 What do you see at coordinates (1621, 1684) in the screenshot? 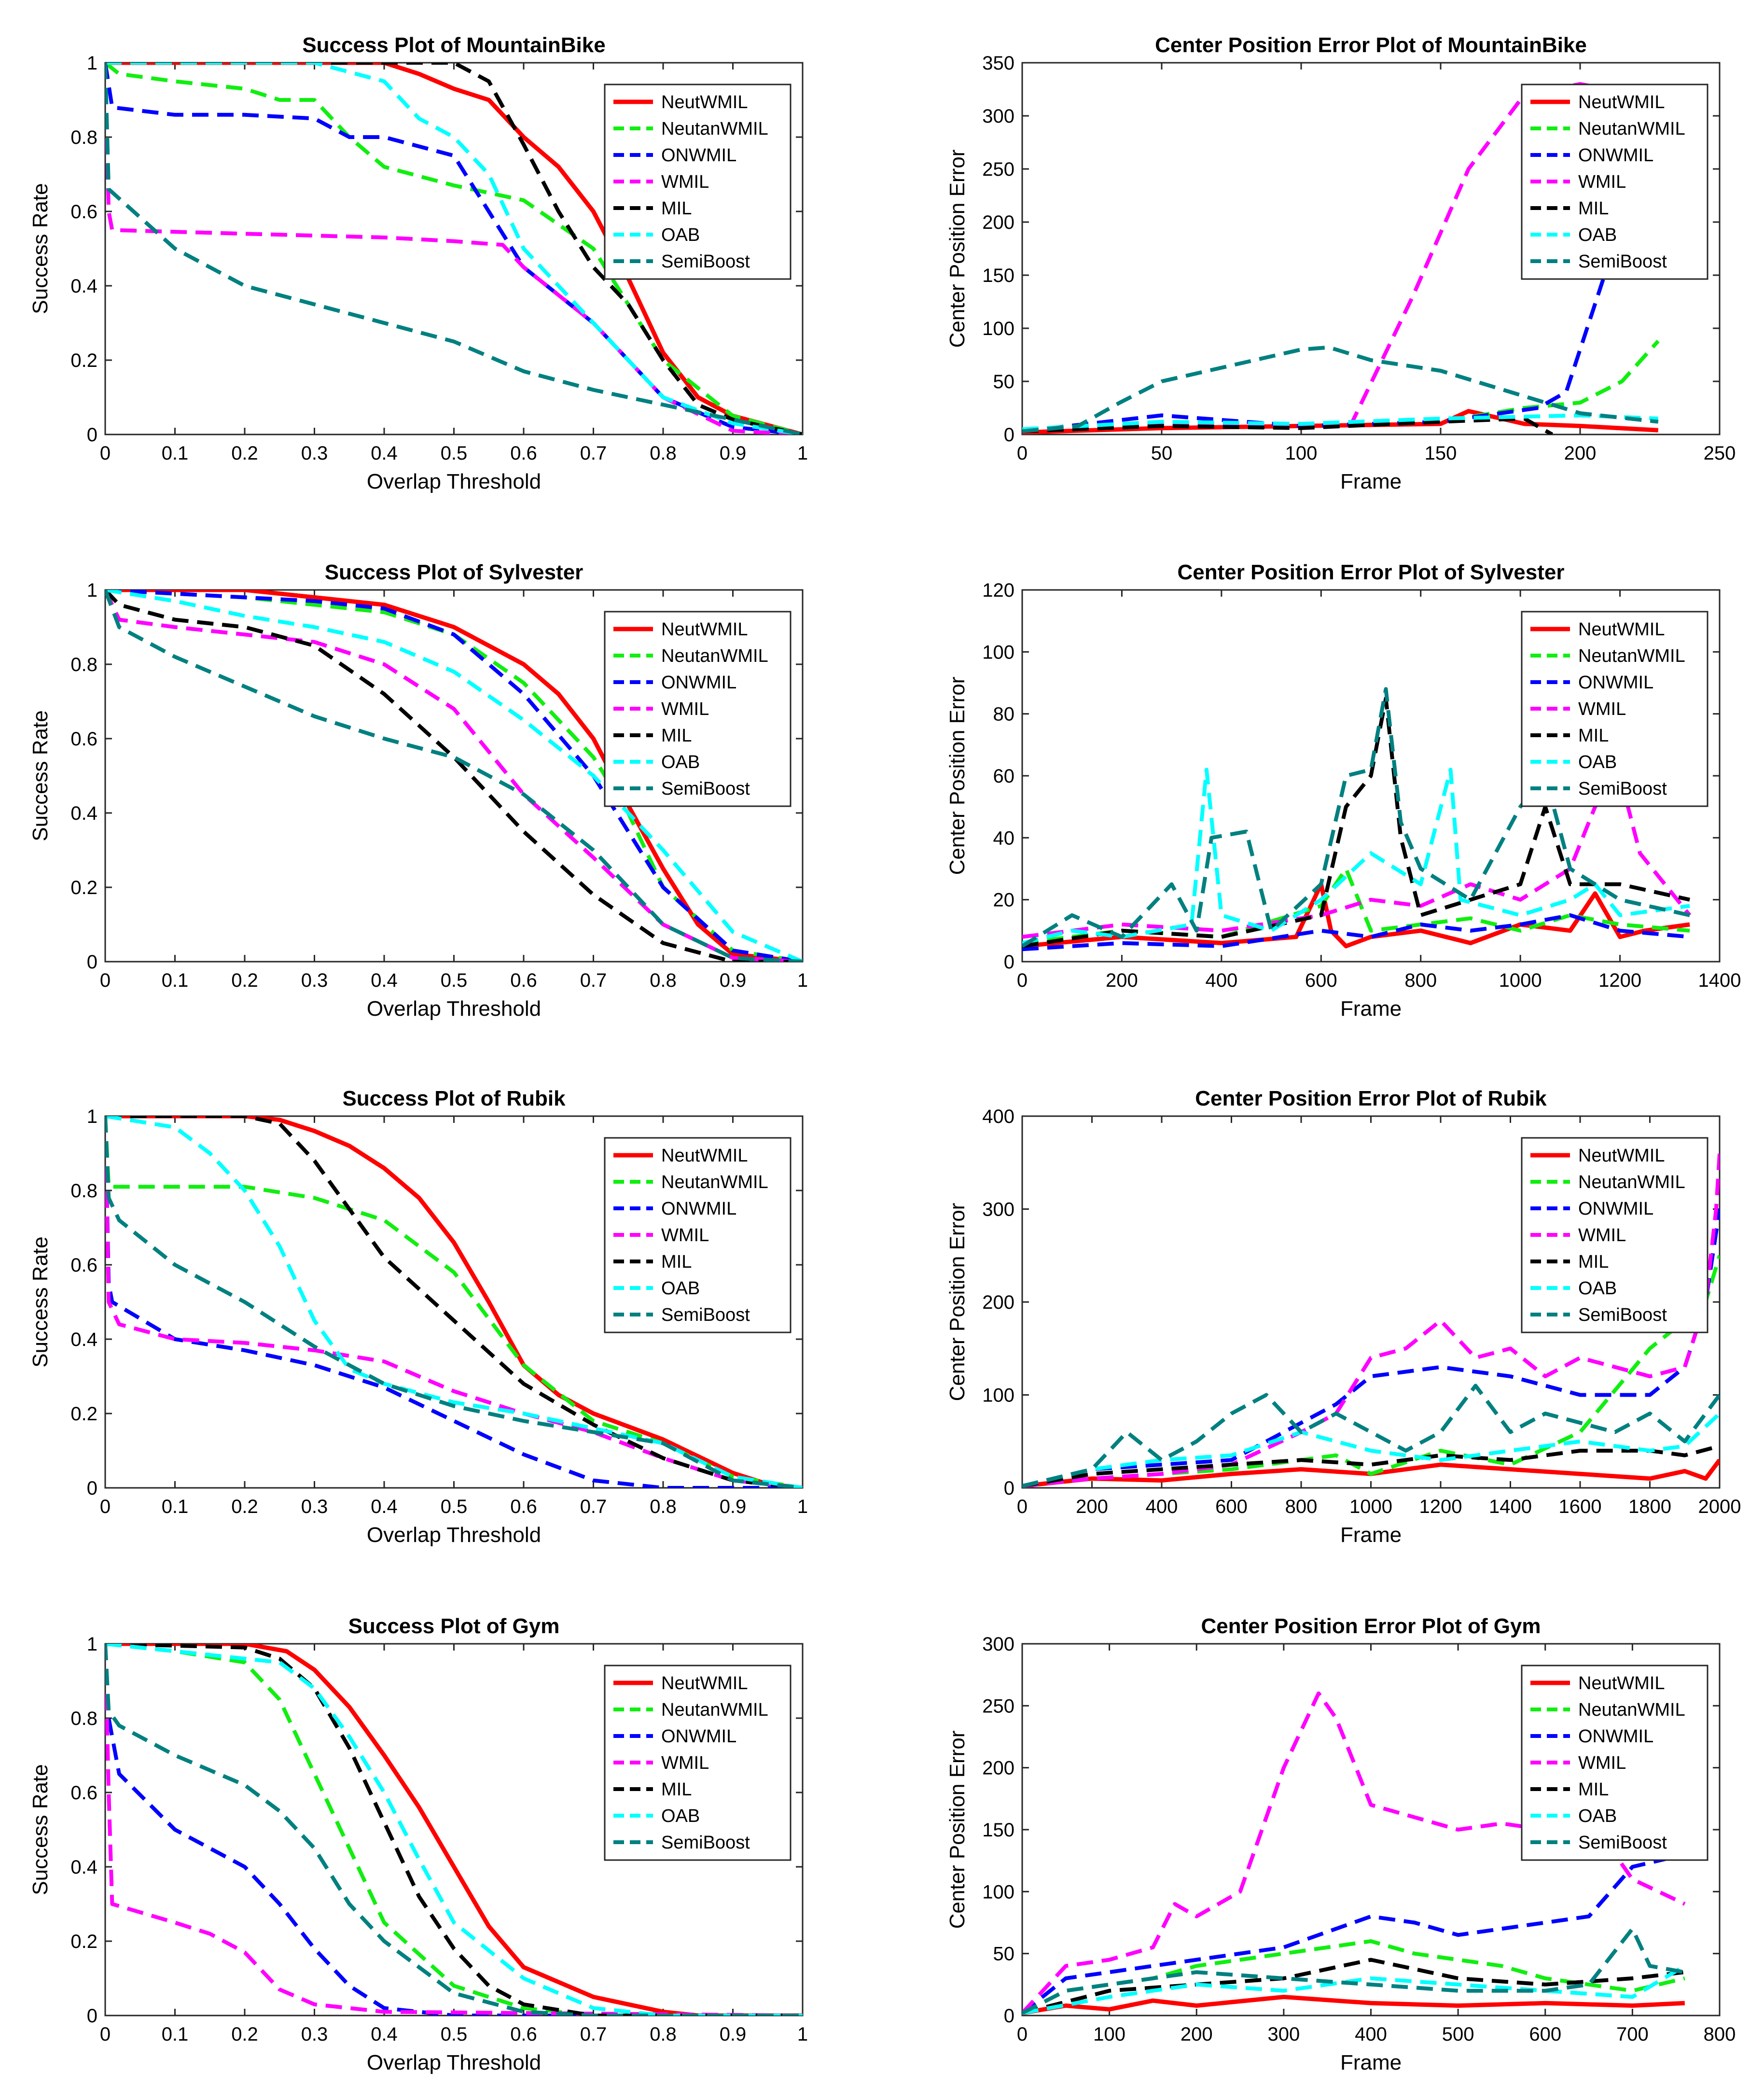
I see `legend-label: NeutWMIL` at bounding box center [1621, 1684].